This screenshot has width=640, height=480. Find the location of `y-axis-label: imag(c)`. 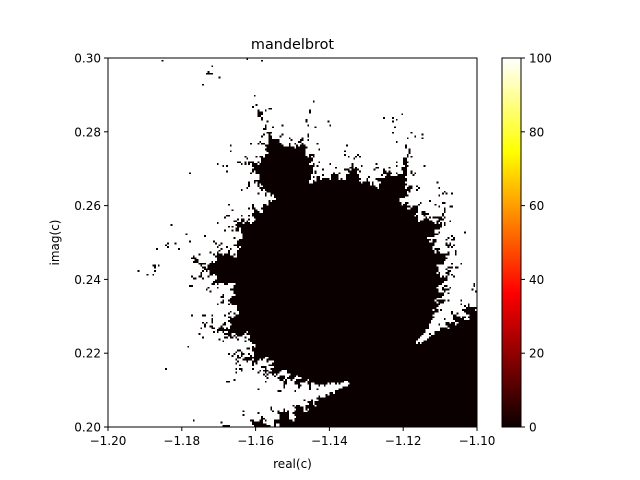

y-axis-label: imag(c) is located at coordinates (55, 243).